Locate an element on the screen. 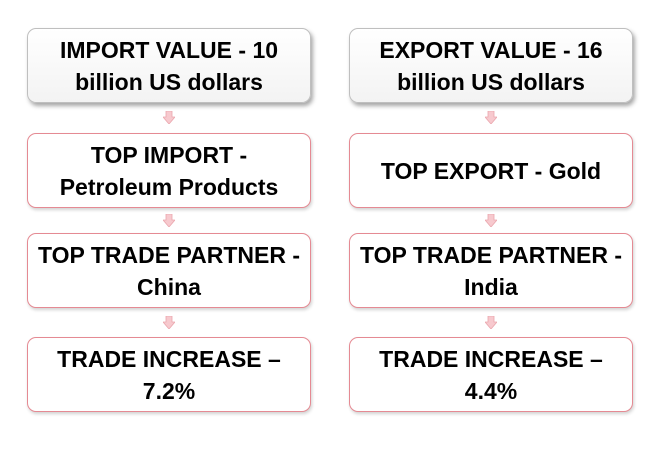  export-value-box: EXPORT VALUE - 16 billion US dollars is located at coordinates (491, 65).